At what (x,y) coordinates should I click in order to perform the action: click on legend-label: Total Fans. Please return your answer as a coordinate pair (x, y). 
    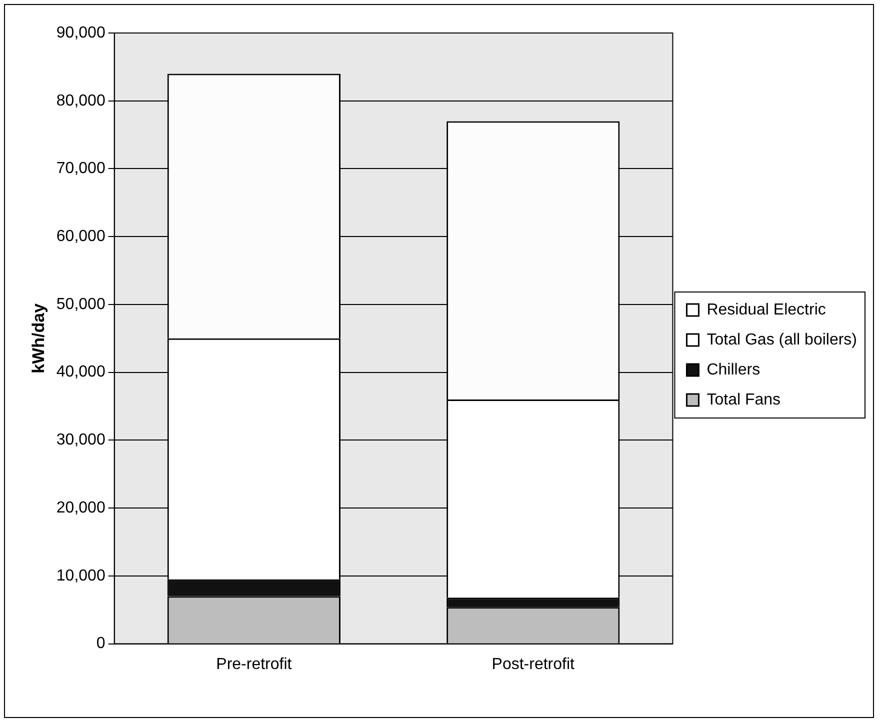
    Looking at the image, I should click on (743, 399).